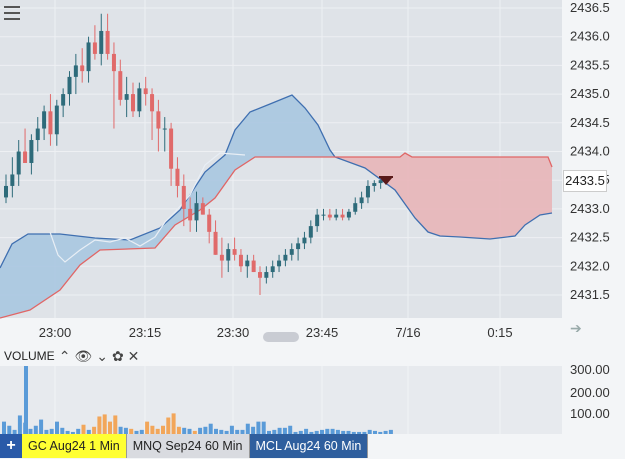 This screenshot has width=625, height=459. I want to click on volume-axis-label: 100.00, so click(590, 413).